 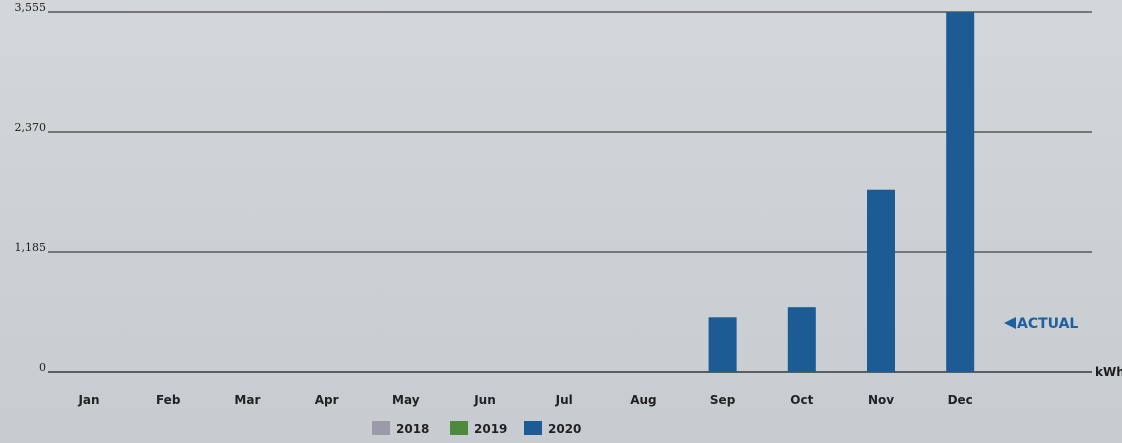 What do you see at coordinates (247, 400) in the screenshot?
I see `x-tick-label-mar: Mar` at bounding box center [247, 400].